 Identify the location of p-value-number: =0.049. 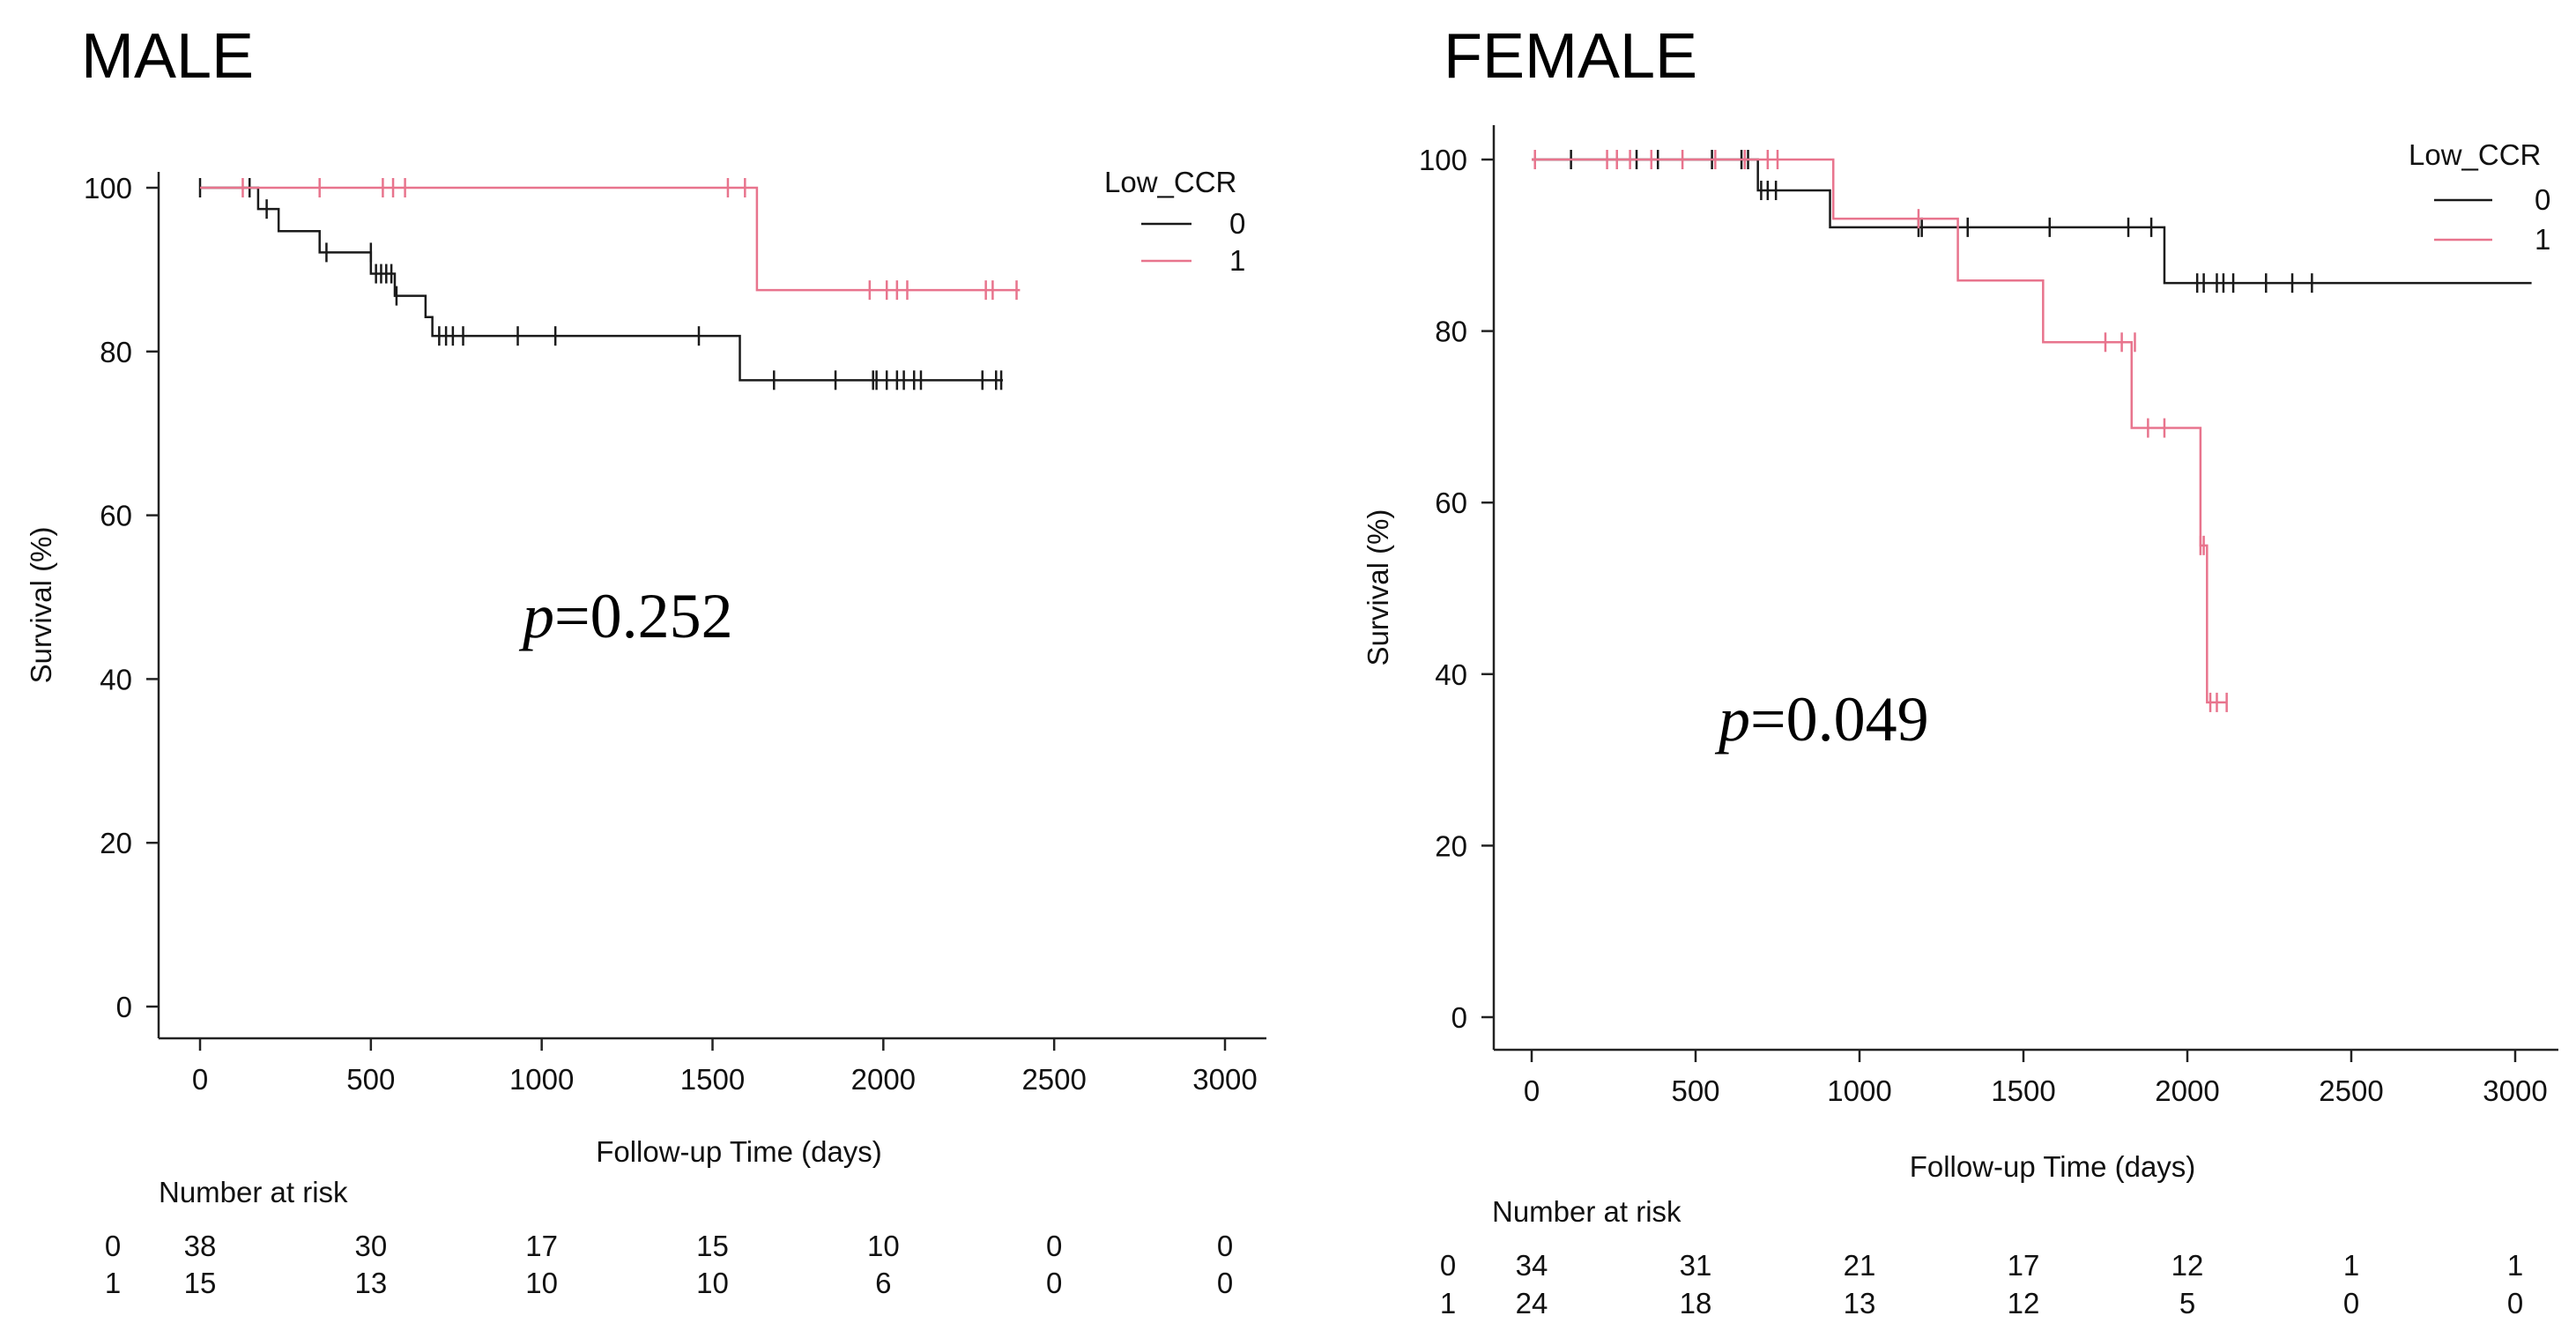
(1839, 719).